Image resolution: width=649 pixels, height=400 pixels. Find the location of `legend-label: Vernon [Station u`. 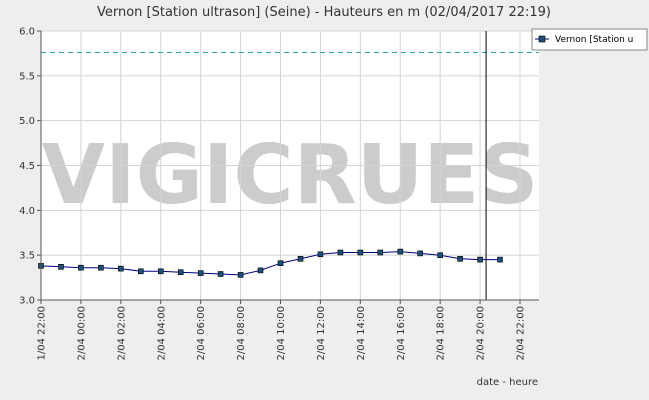

legend-label: Vernon [Station u is located at coordinates (594, 40).